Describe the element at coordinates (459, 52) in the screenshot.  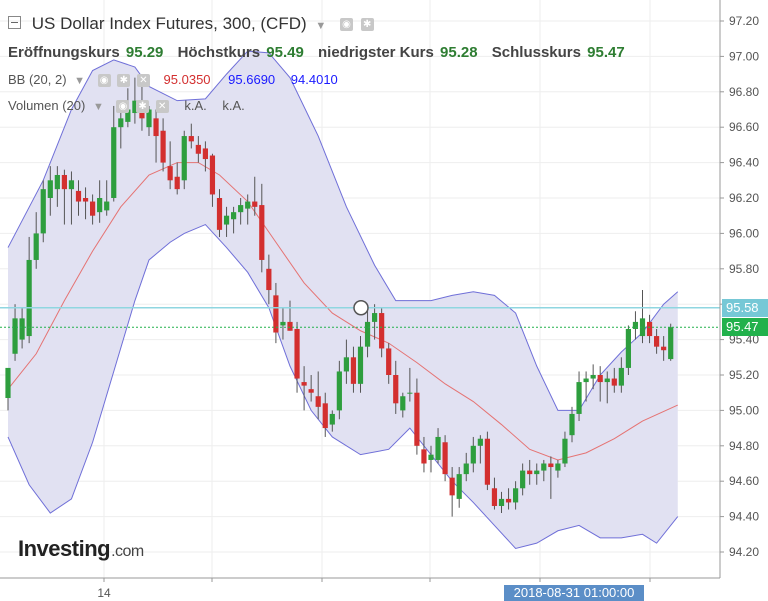
I see `low-value: 95.28` at that location.